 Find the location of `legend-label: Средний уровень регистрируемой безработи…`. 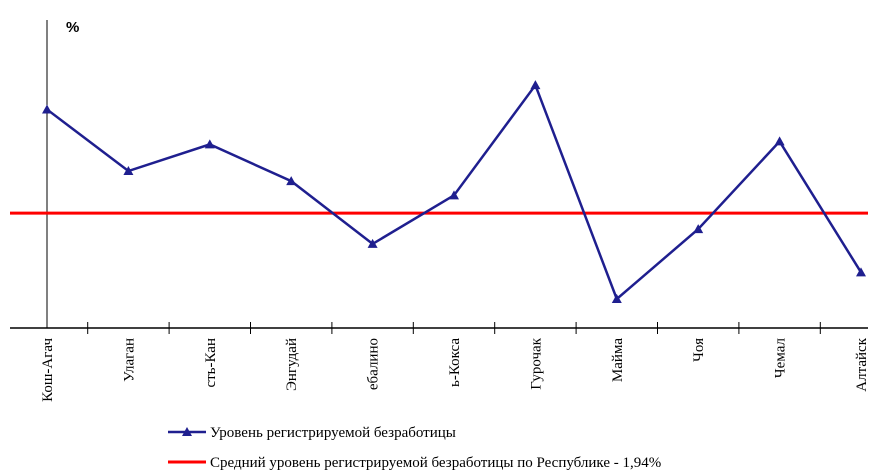

legend-label: Средний уровень регистрируемой безработи… is located at coordinates (435, 463).